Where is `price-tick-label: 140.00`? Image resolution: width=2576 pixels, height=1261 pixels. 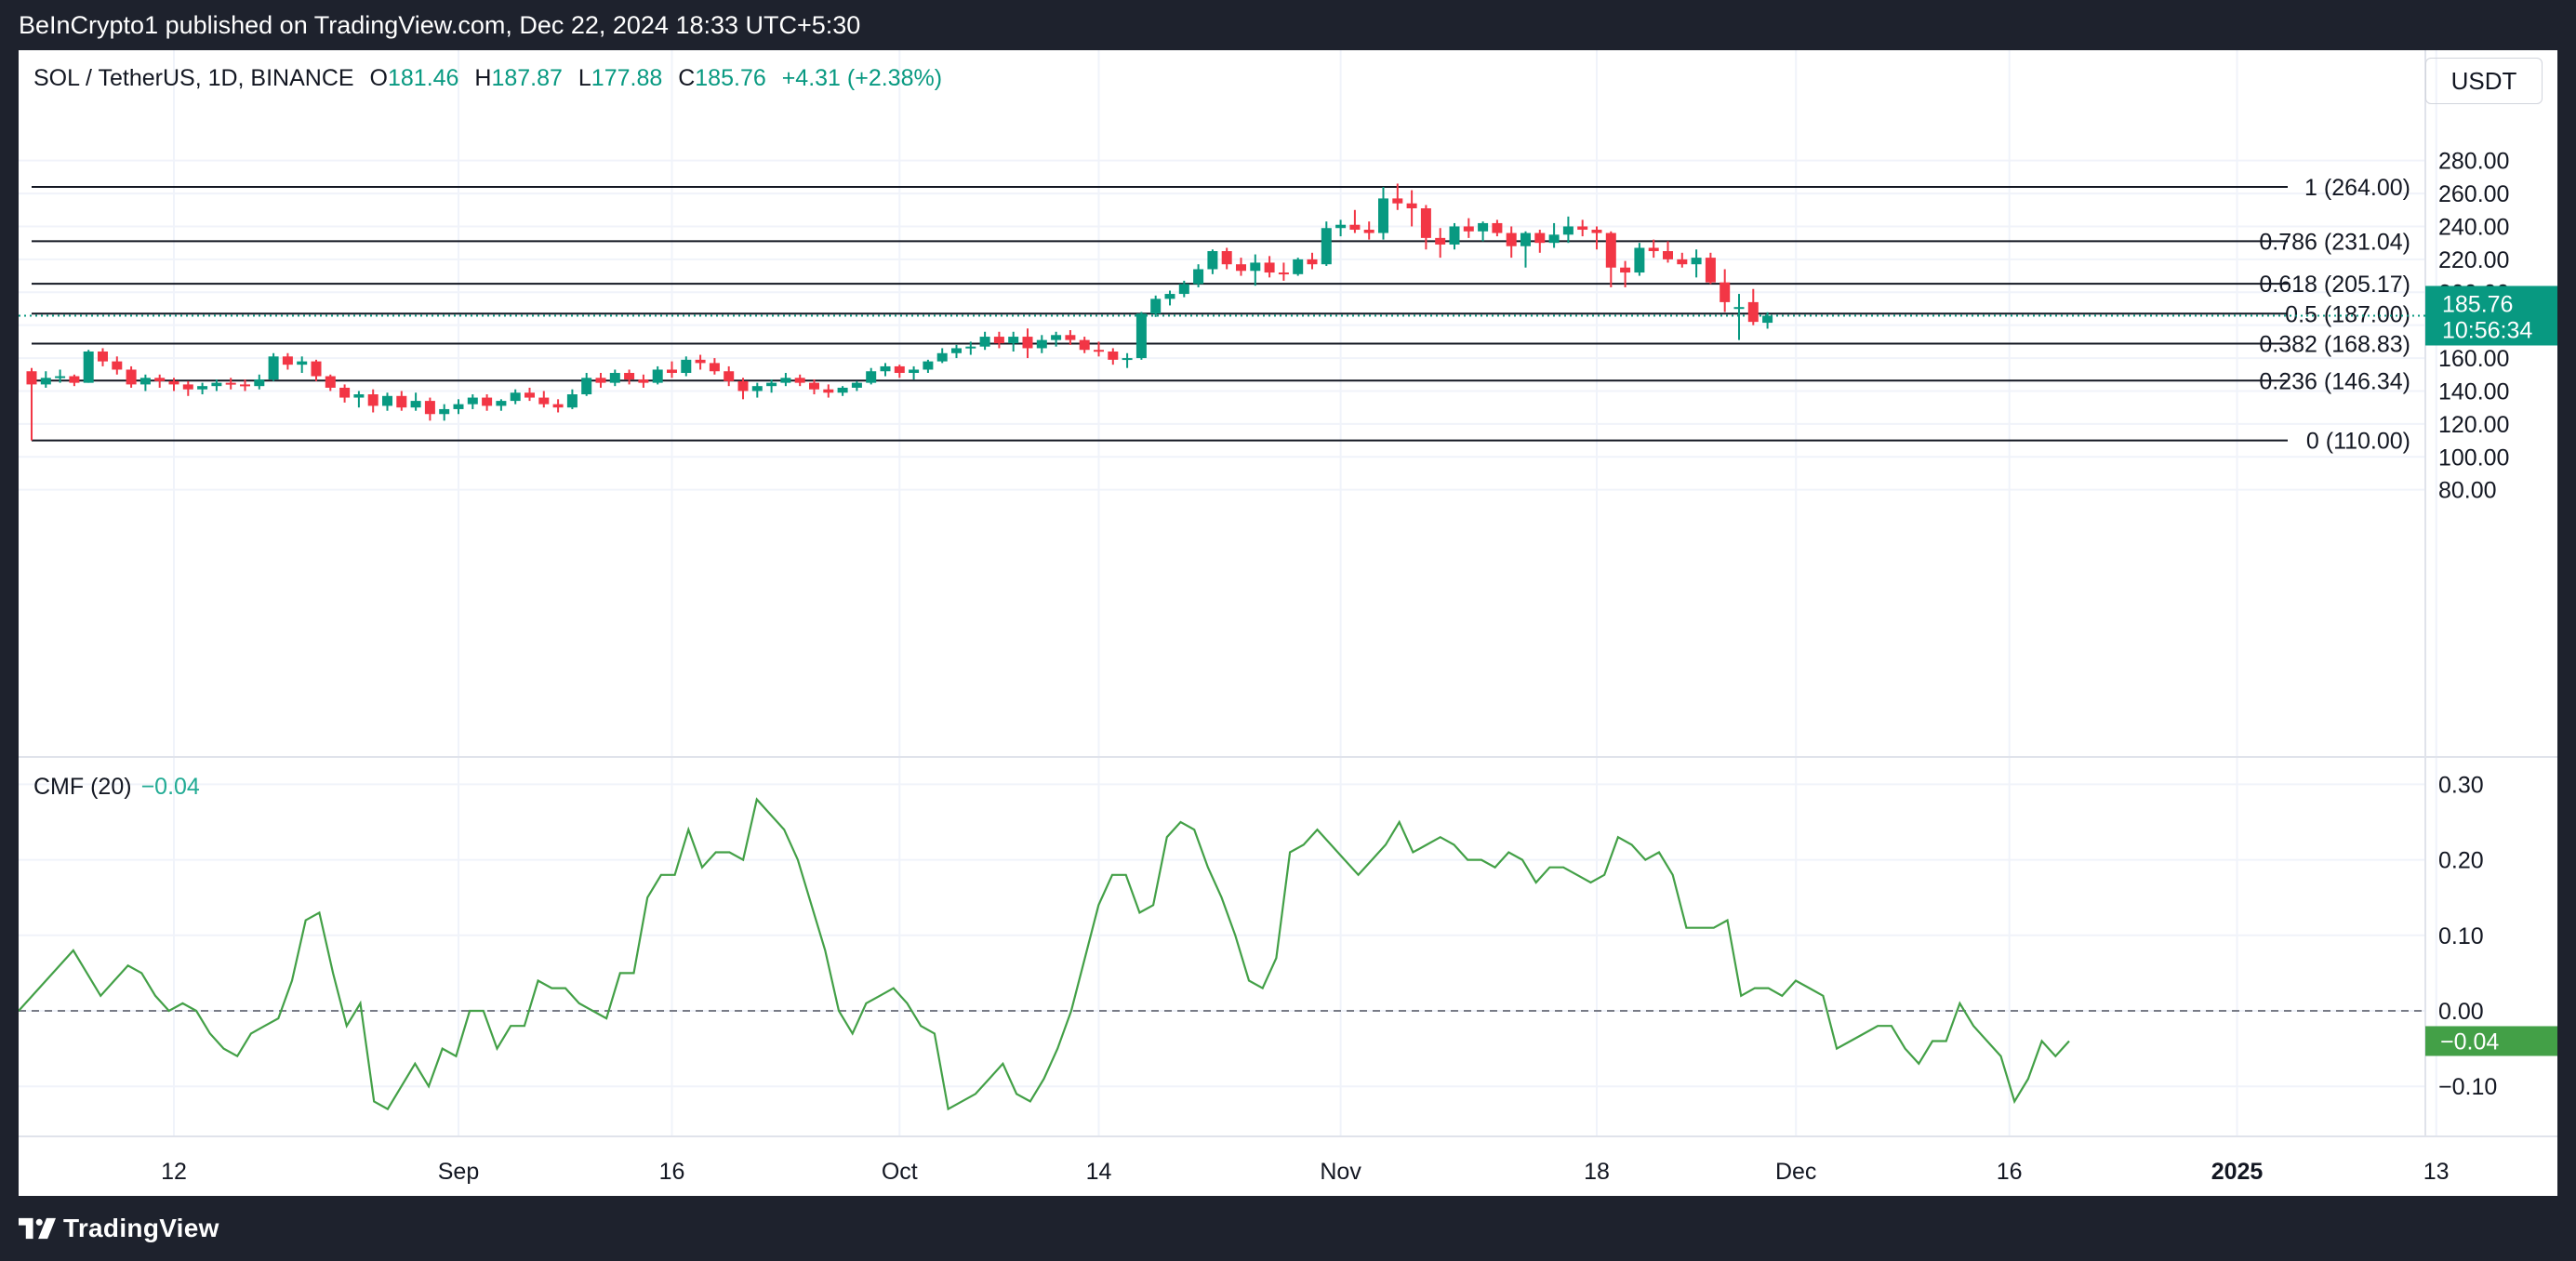 price-tick-label: 140.00 is located at coordinates (2473, 391).